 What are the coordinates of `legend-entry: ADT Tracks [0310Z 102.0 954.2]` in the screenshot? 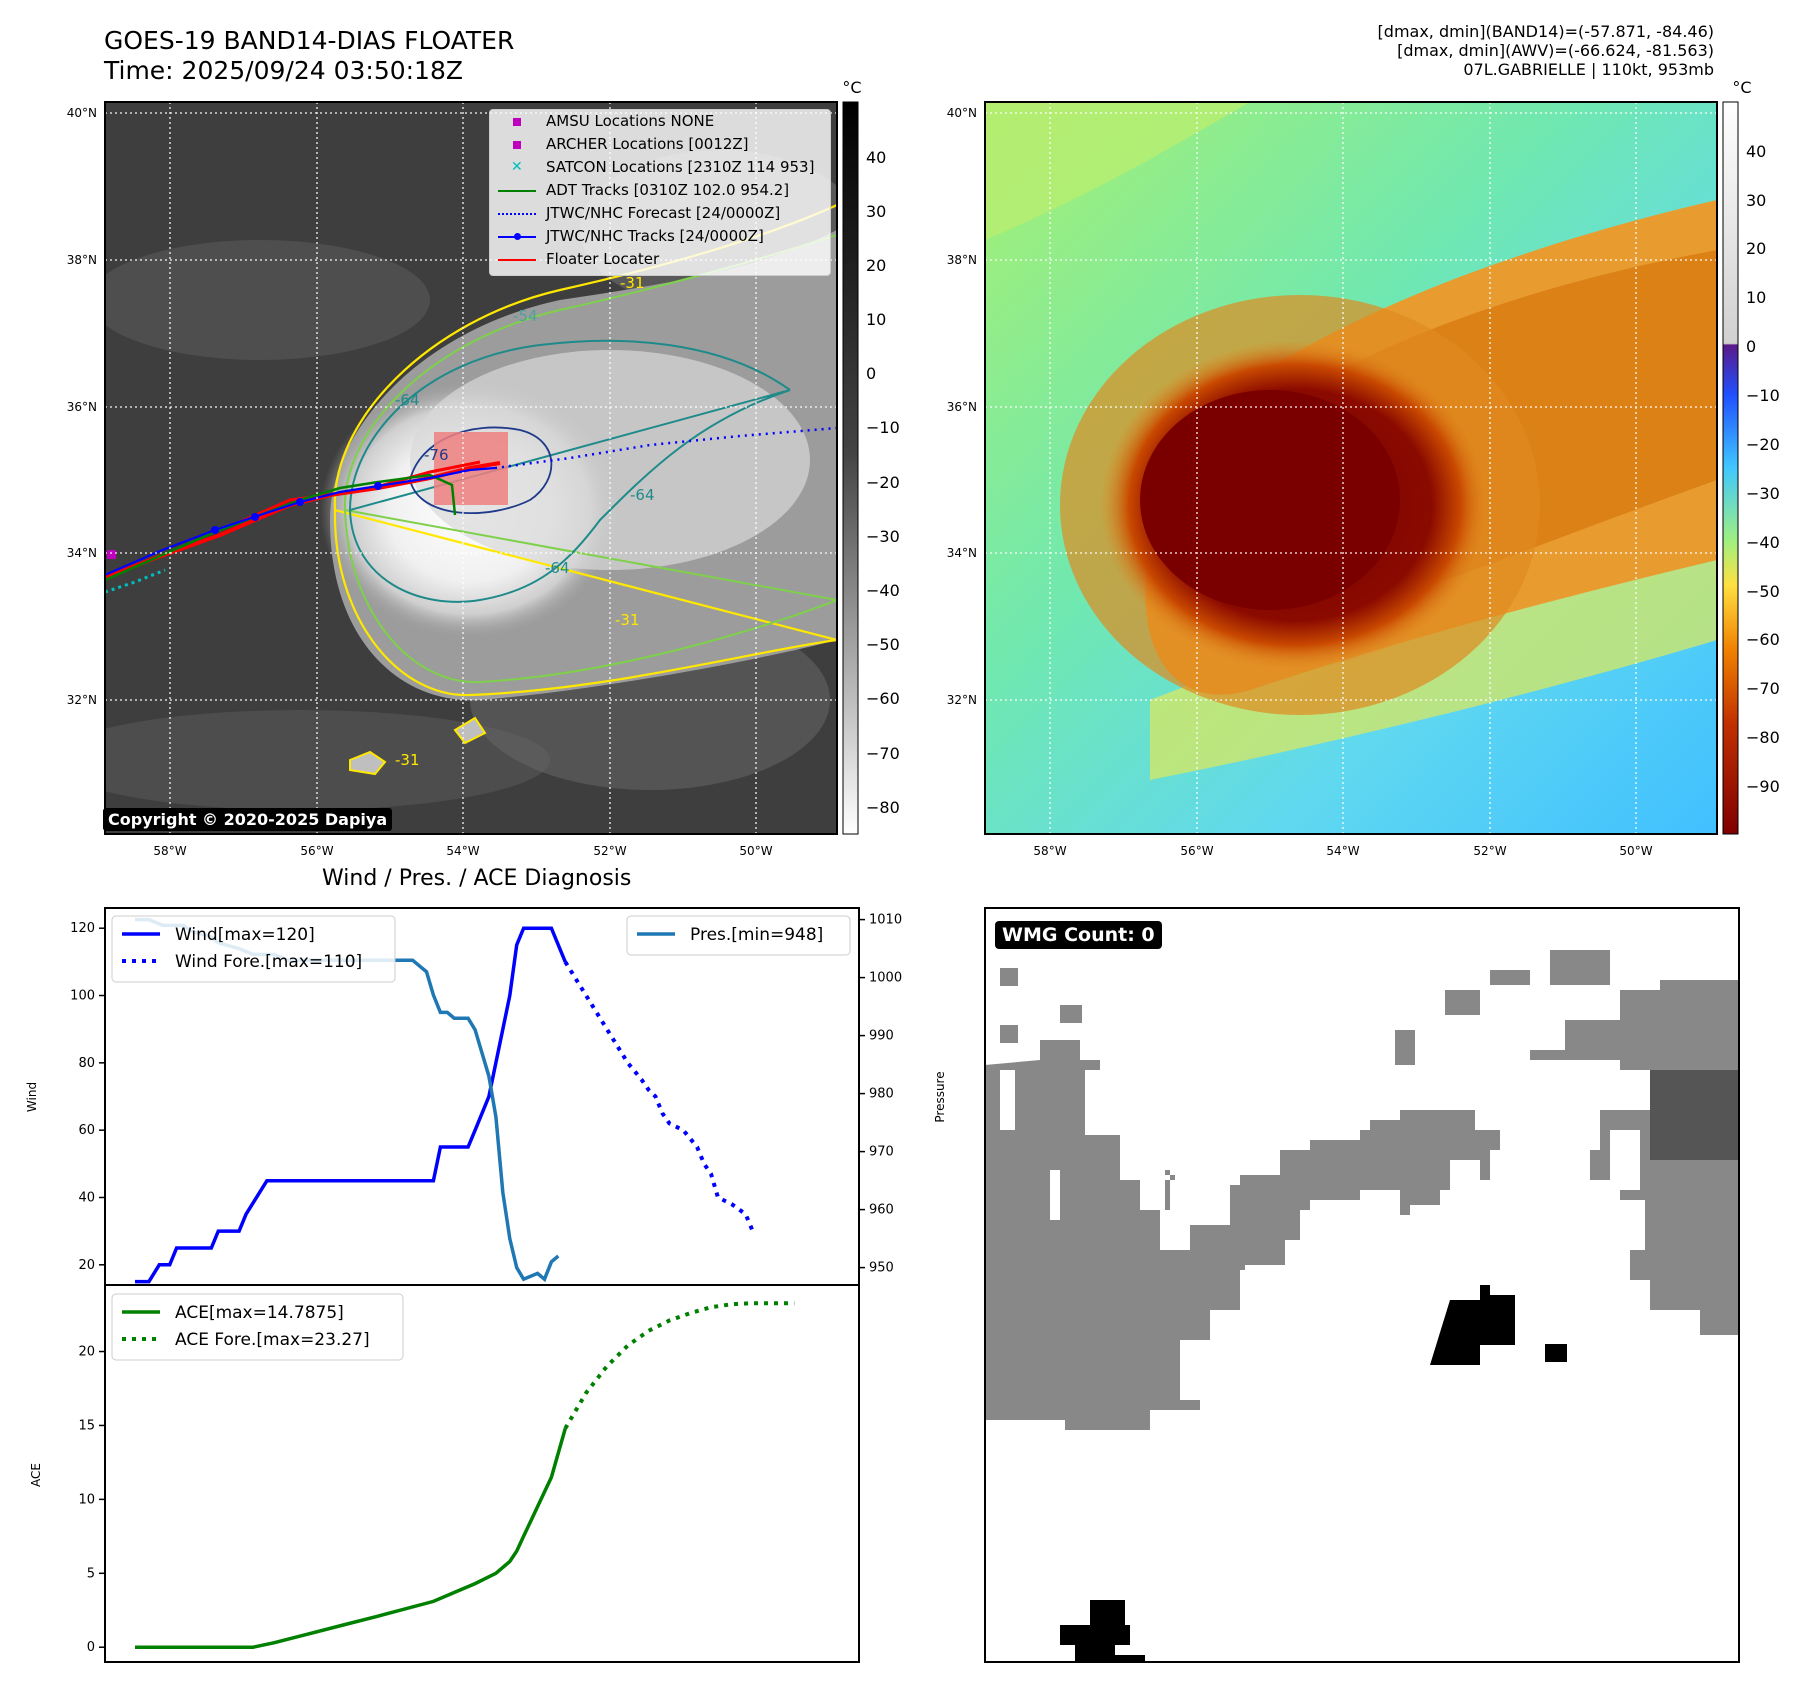 It's located at (660, 190).